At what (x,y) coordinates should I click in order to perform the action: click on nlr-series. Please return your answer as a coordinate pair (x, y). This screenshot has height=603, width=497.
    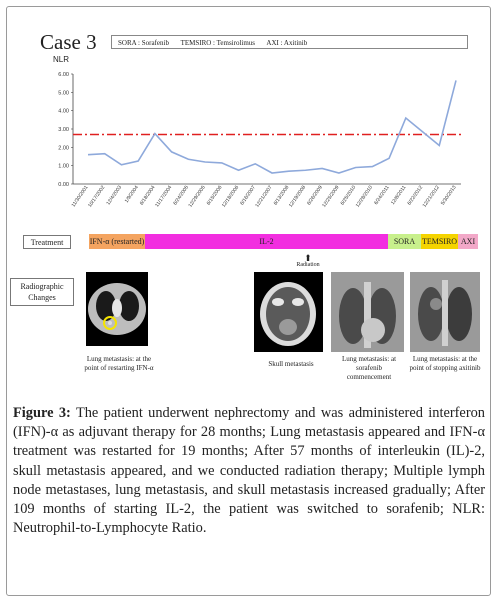
    Looking at the image, I should click on (272, 127).